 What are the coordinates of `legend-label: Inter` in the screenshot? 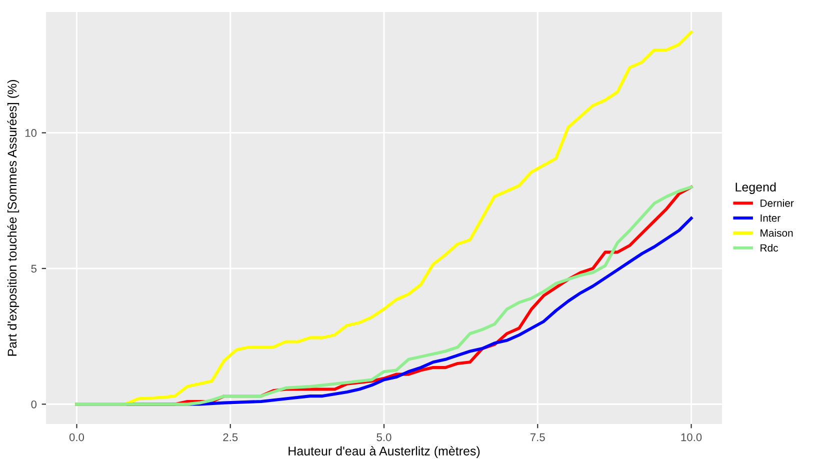 It's located at (770, 218).